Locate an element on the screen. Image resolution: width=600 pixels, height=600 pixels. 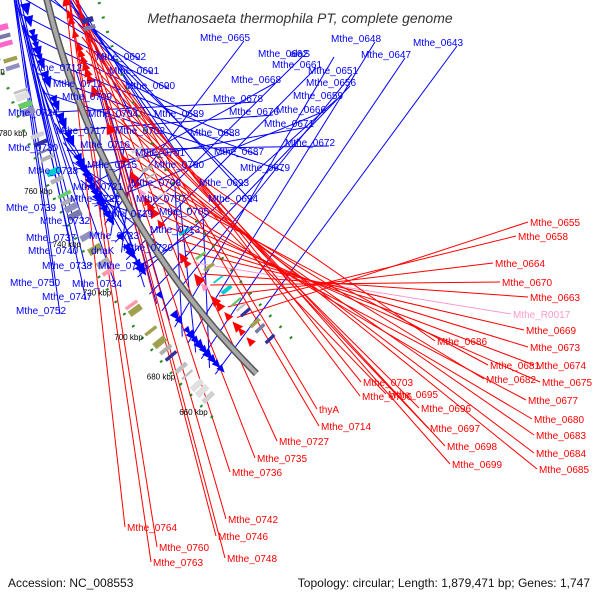
reverse-gene-label: Mthe_0698 is located at coordinates (472, 447).